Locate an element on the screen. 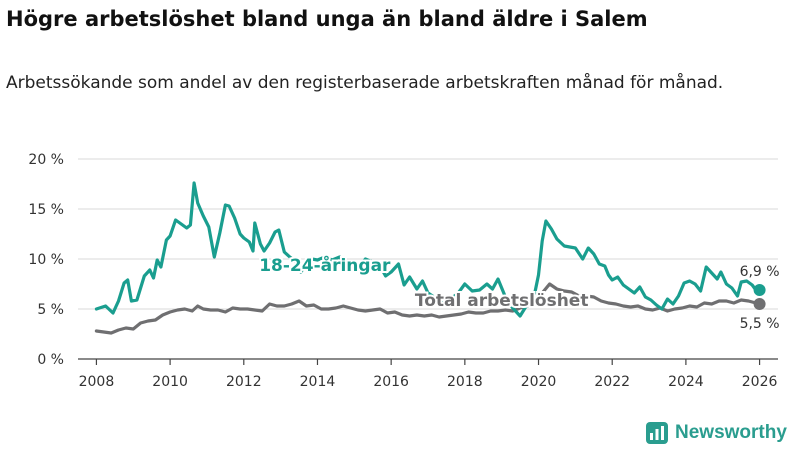 This screenshot has height=450, width=800. y-axis-ticks: 0 % 5 % 10 % 15 % 20 % is located at coordinates (46, 260).